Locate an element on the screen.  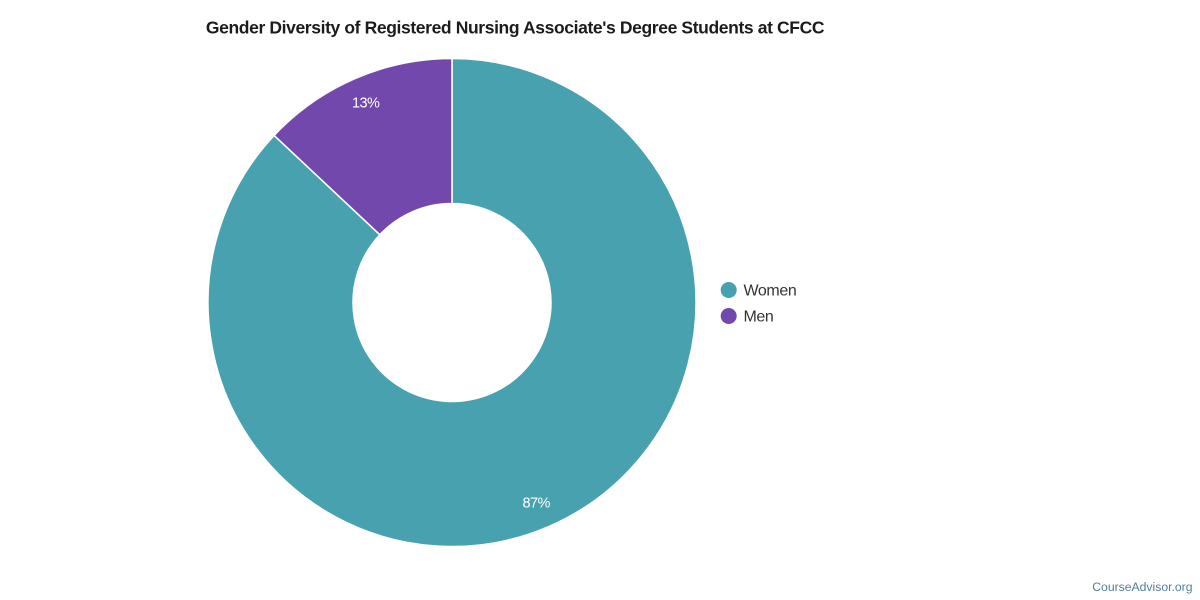
svg-text: Men is located at coordinates (759, 317).